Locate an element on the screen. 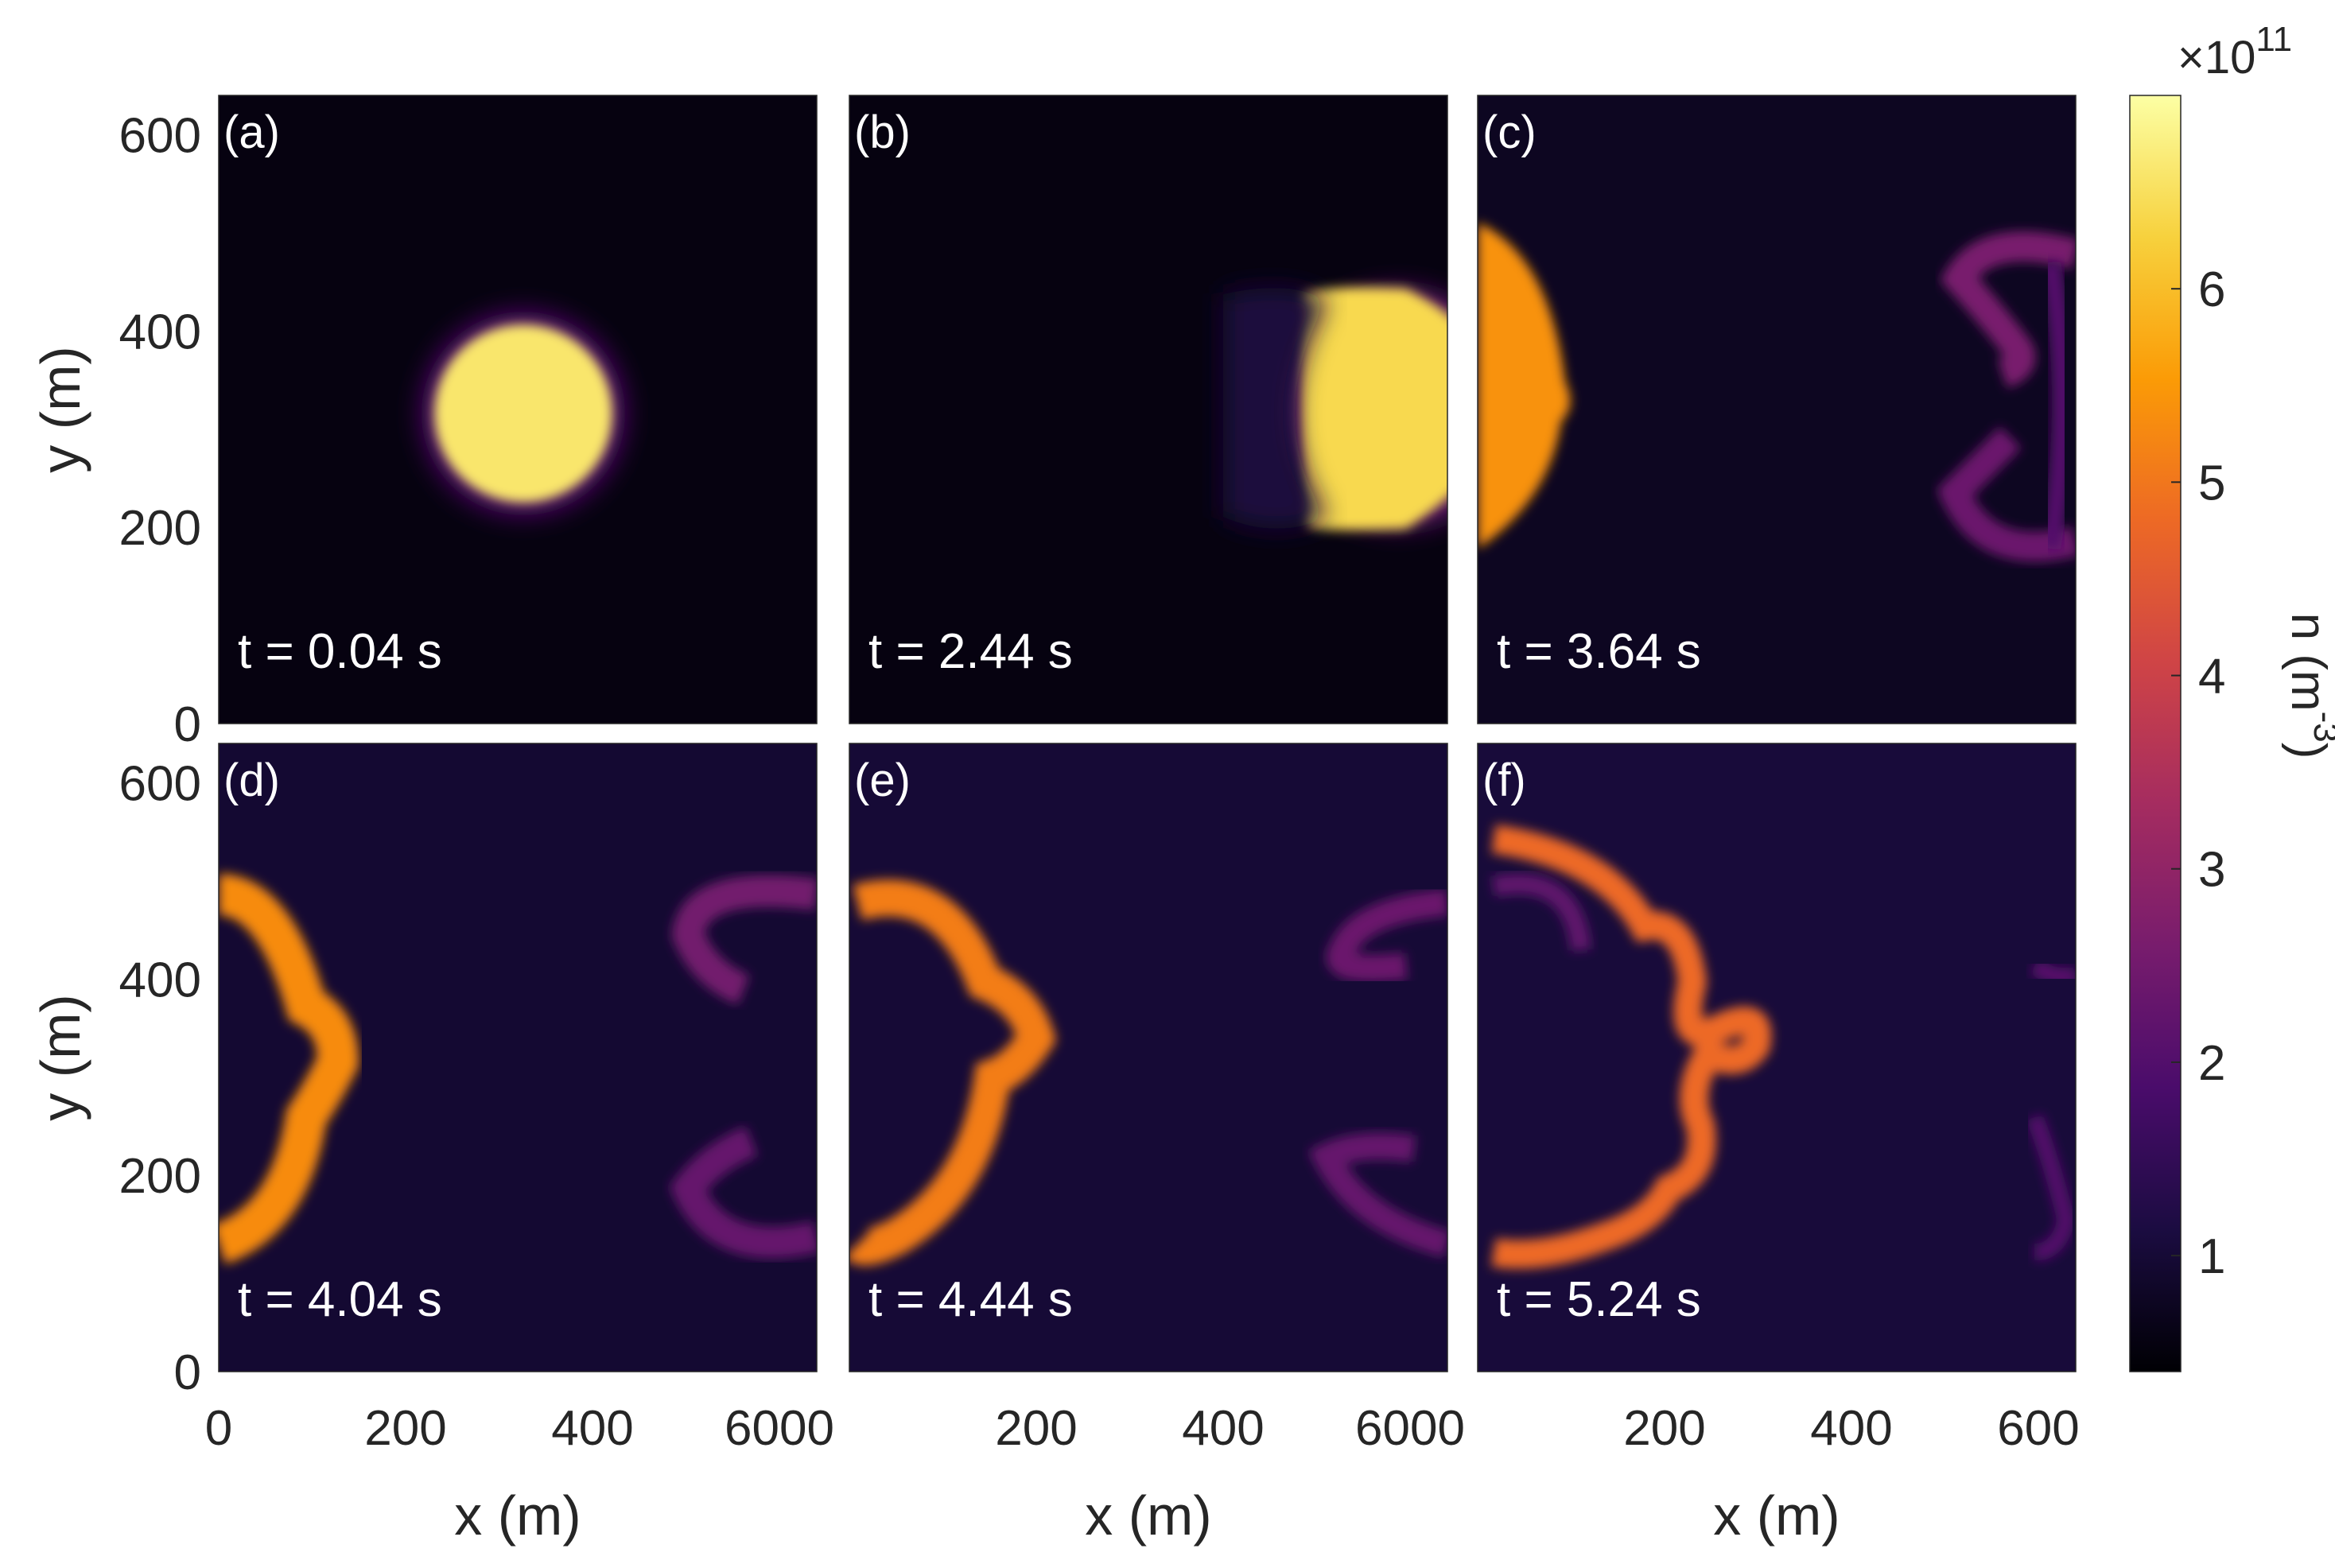 The height and width of the screenshot is (1568, 2335). panel-time: t = 3.64 s is located at coordinates (1599, 651).